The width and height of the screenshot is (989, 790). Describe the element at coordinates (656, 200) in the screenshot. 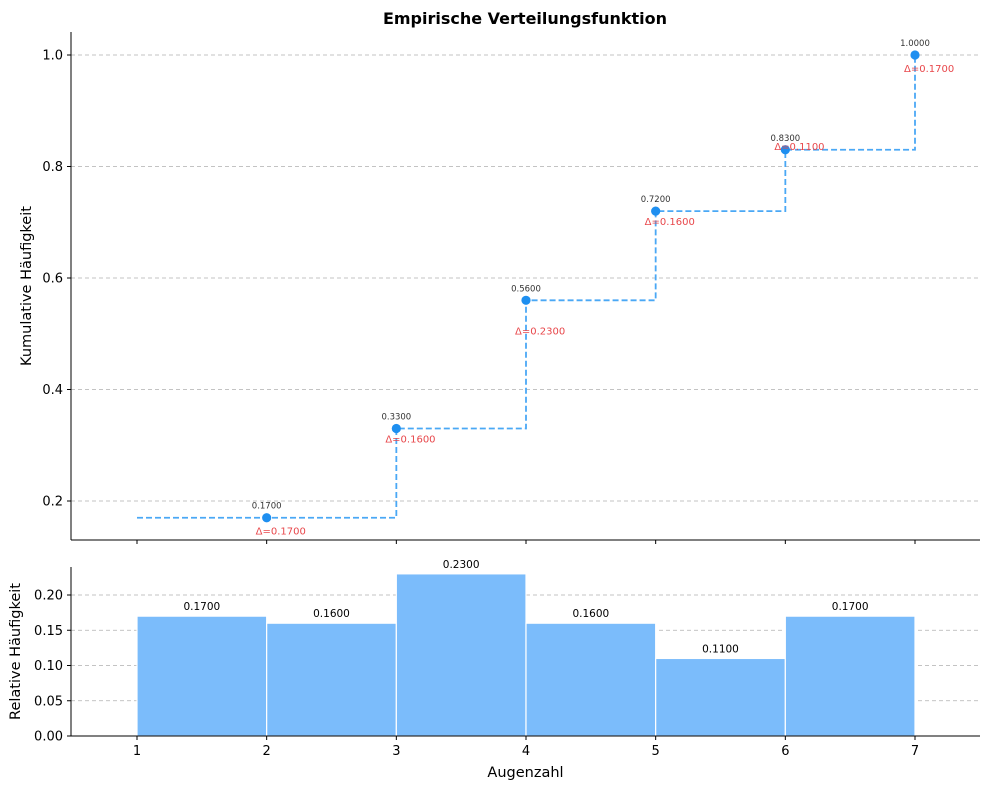

I see `ecdf-point-label: 0.7200` at that location.